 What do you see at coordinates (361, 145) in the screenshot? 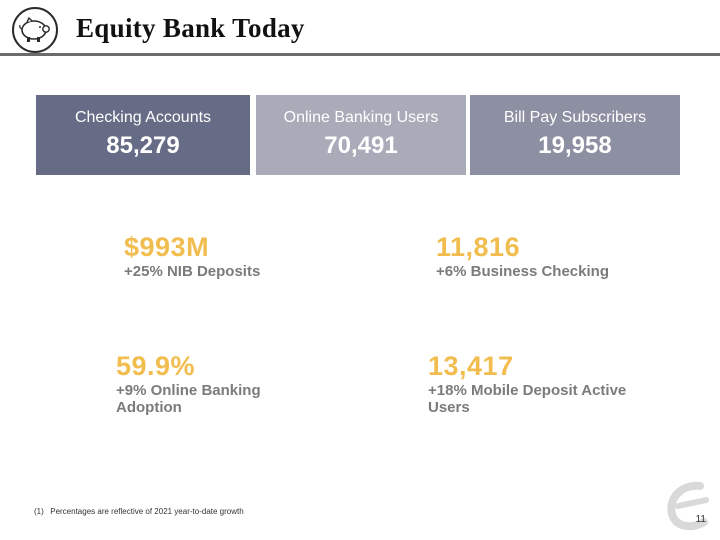
I see `metric-value: 70,491` at bounding box center [361, 145].